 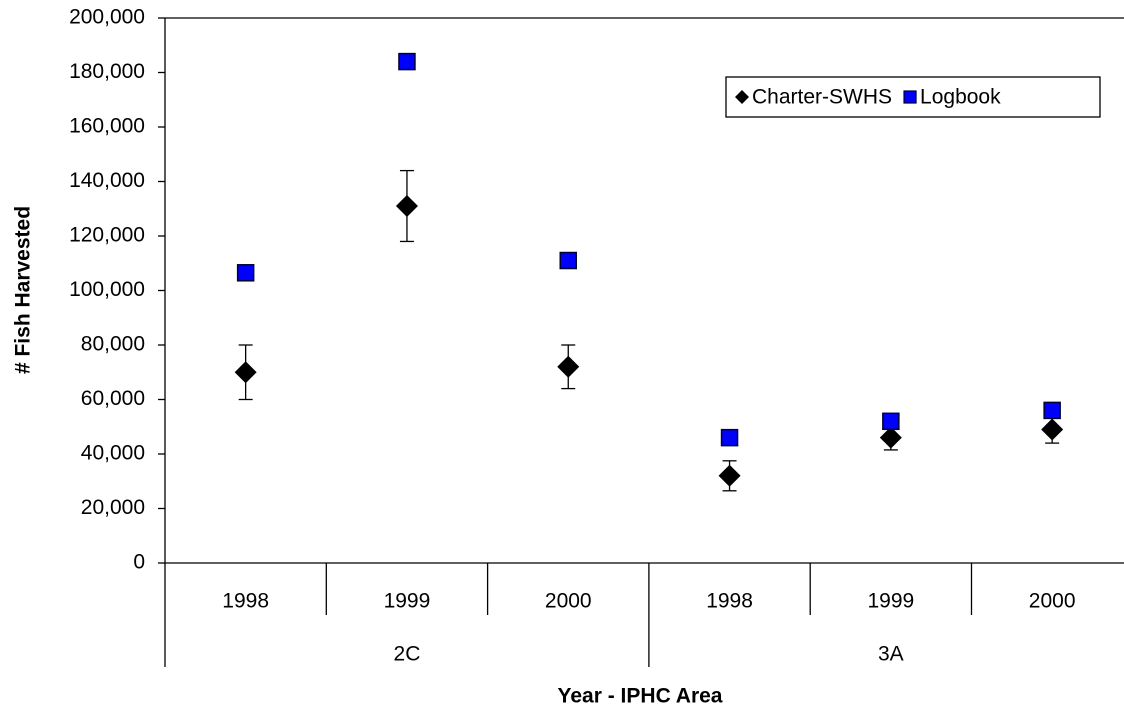 What do you see at coordinates (407, 654) in the screenshot?
I see `group-label: 2C` at bounding box center [407, 654].